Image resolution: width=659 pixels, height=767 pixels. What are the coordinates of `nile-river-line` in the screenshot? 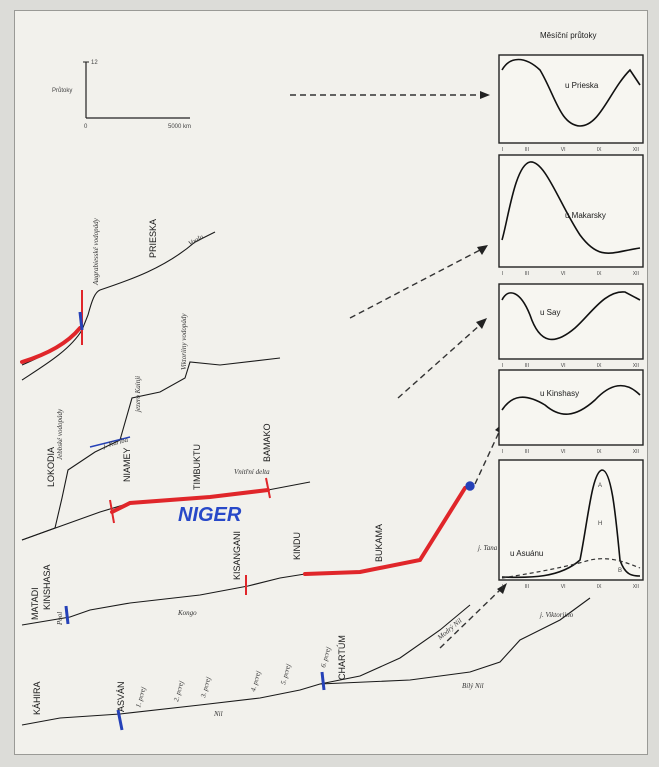 It's located at (246, 665).